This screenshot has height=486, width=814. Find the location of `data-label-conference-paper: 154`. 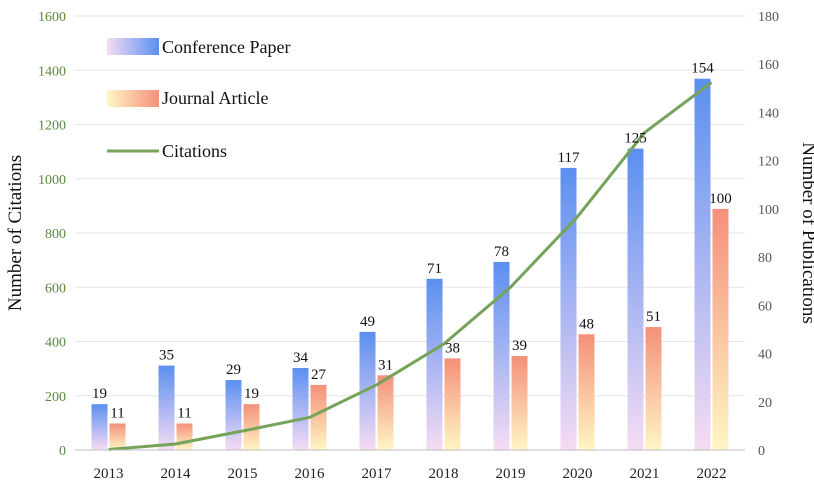

data-label-conference-paper: 154 is located at coordinates (702, 69).